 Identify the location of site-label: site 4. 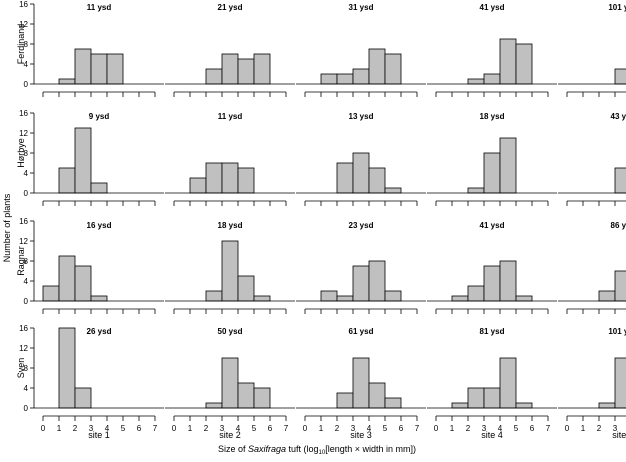
(492, 435).